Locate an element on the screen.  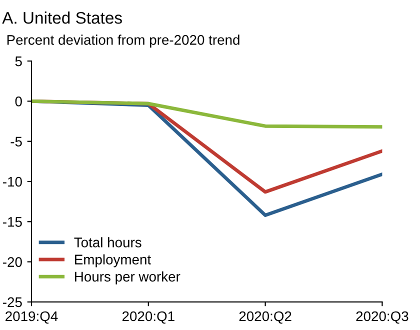
chart-subtitle: Percent deviation from pre-2020 trend is located at coordinates (123, 41).